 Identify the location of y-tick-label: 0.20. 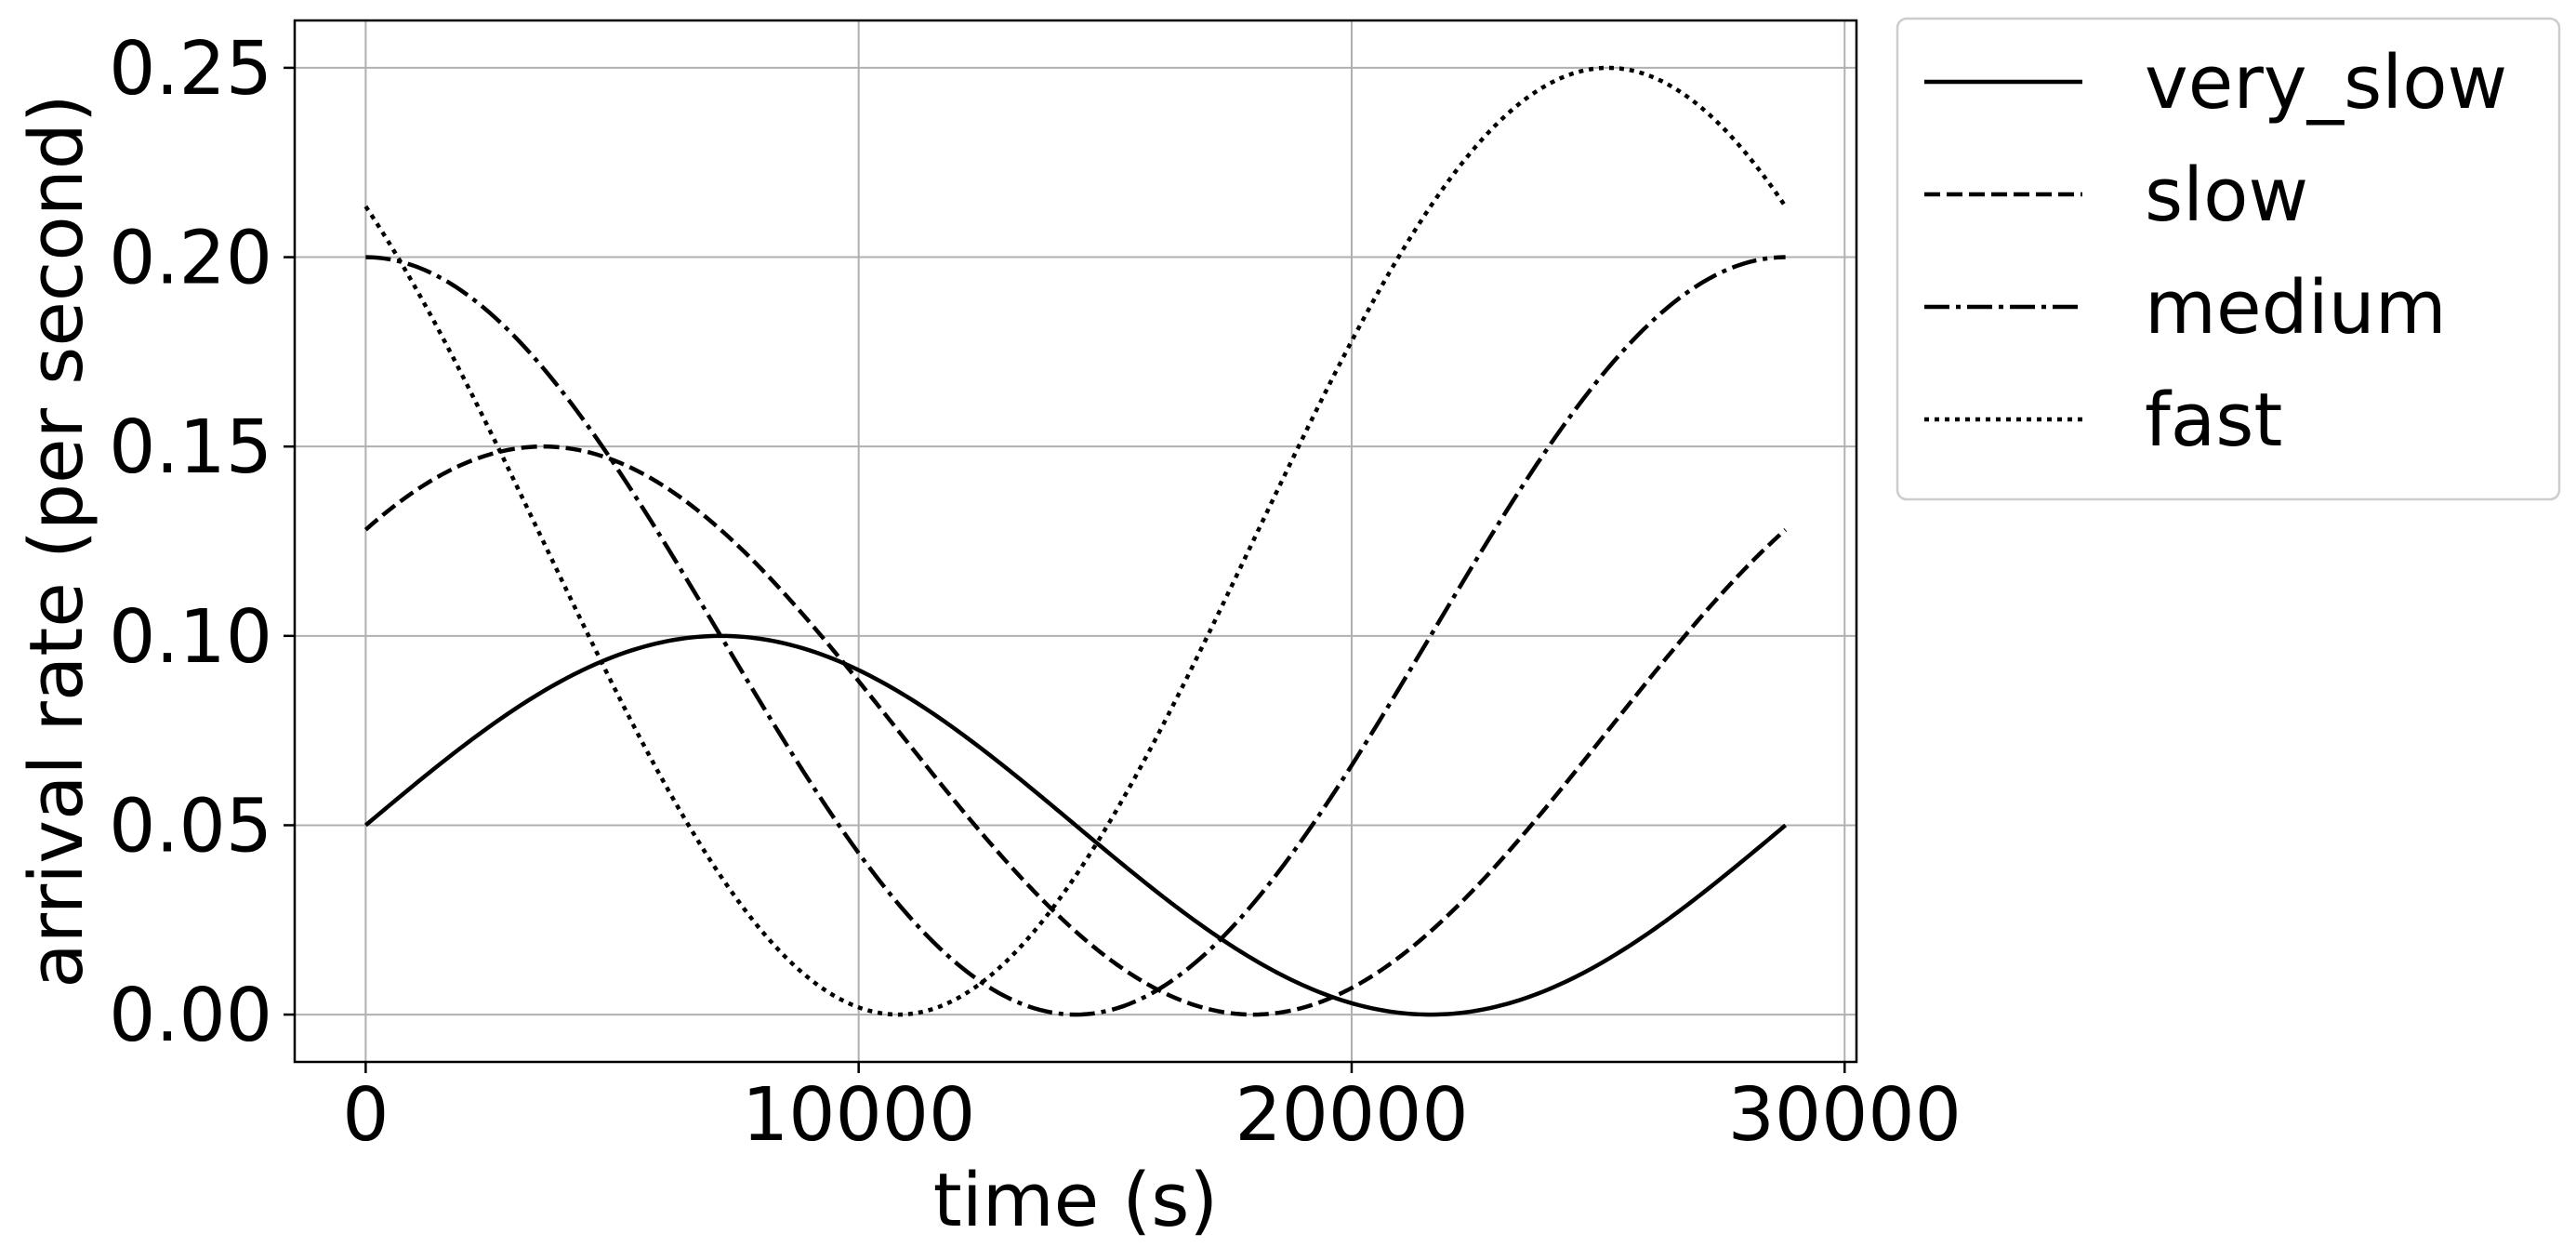
(190, 258).